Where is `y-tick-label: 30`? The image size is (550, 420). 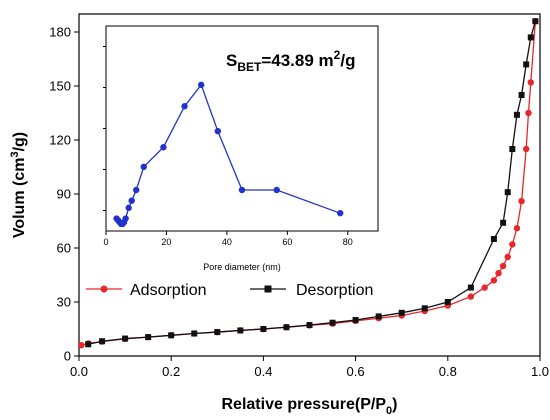
y-tick-label: 30 is located at coordinates (64, 302).